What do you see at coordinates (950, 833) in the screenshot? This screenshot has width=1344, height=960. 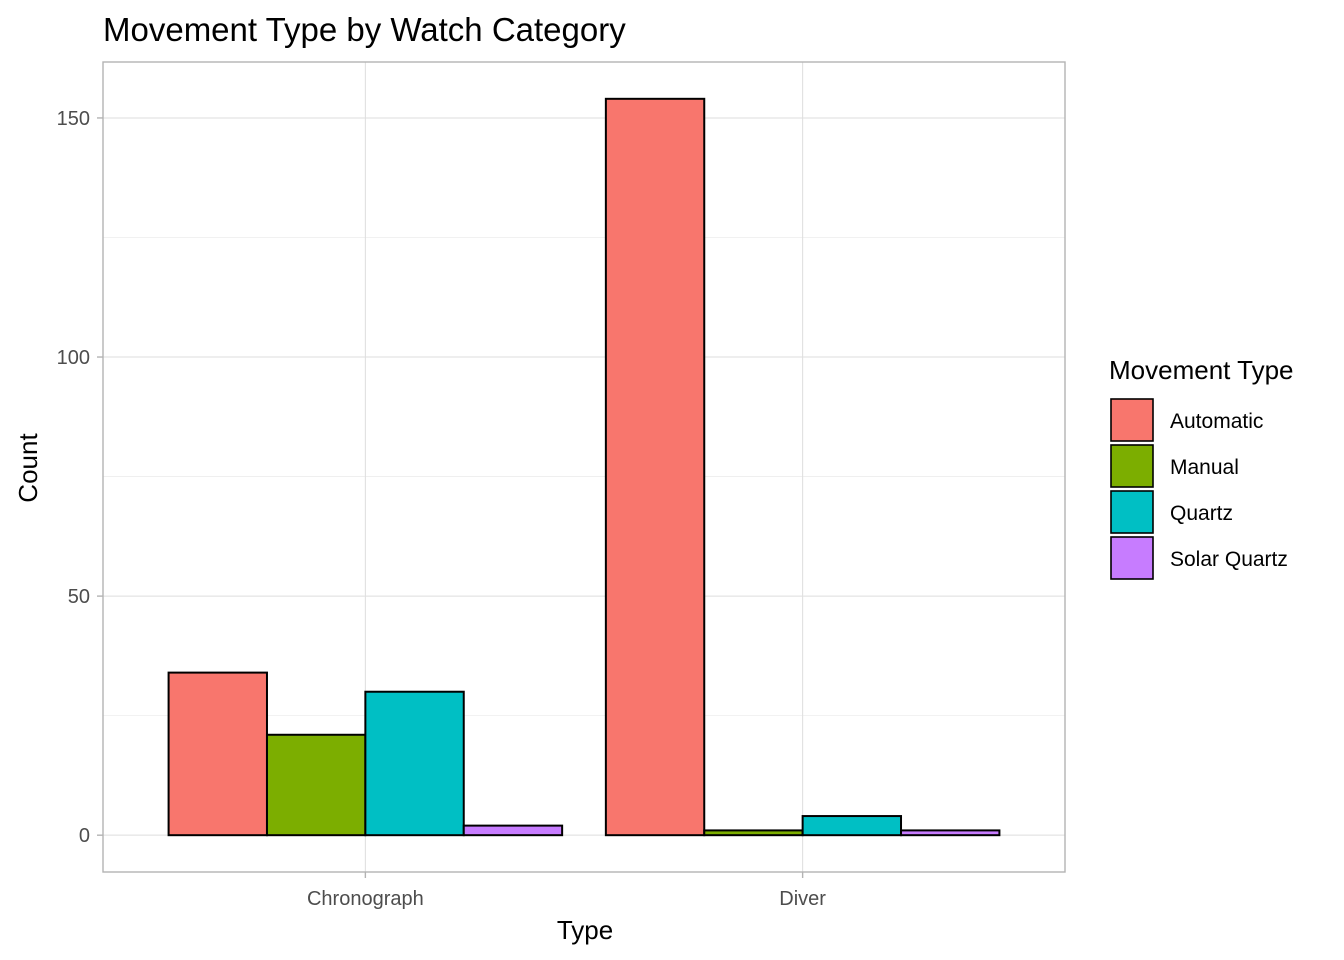 I see `bar-solar-quartz-diver` at bounding box center [950, 833].